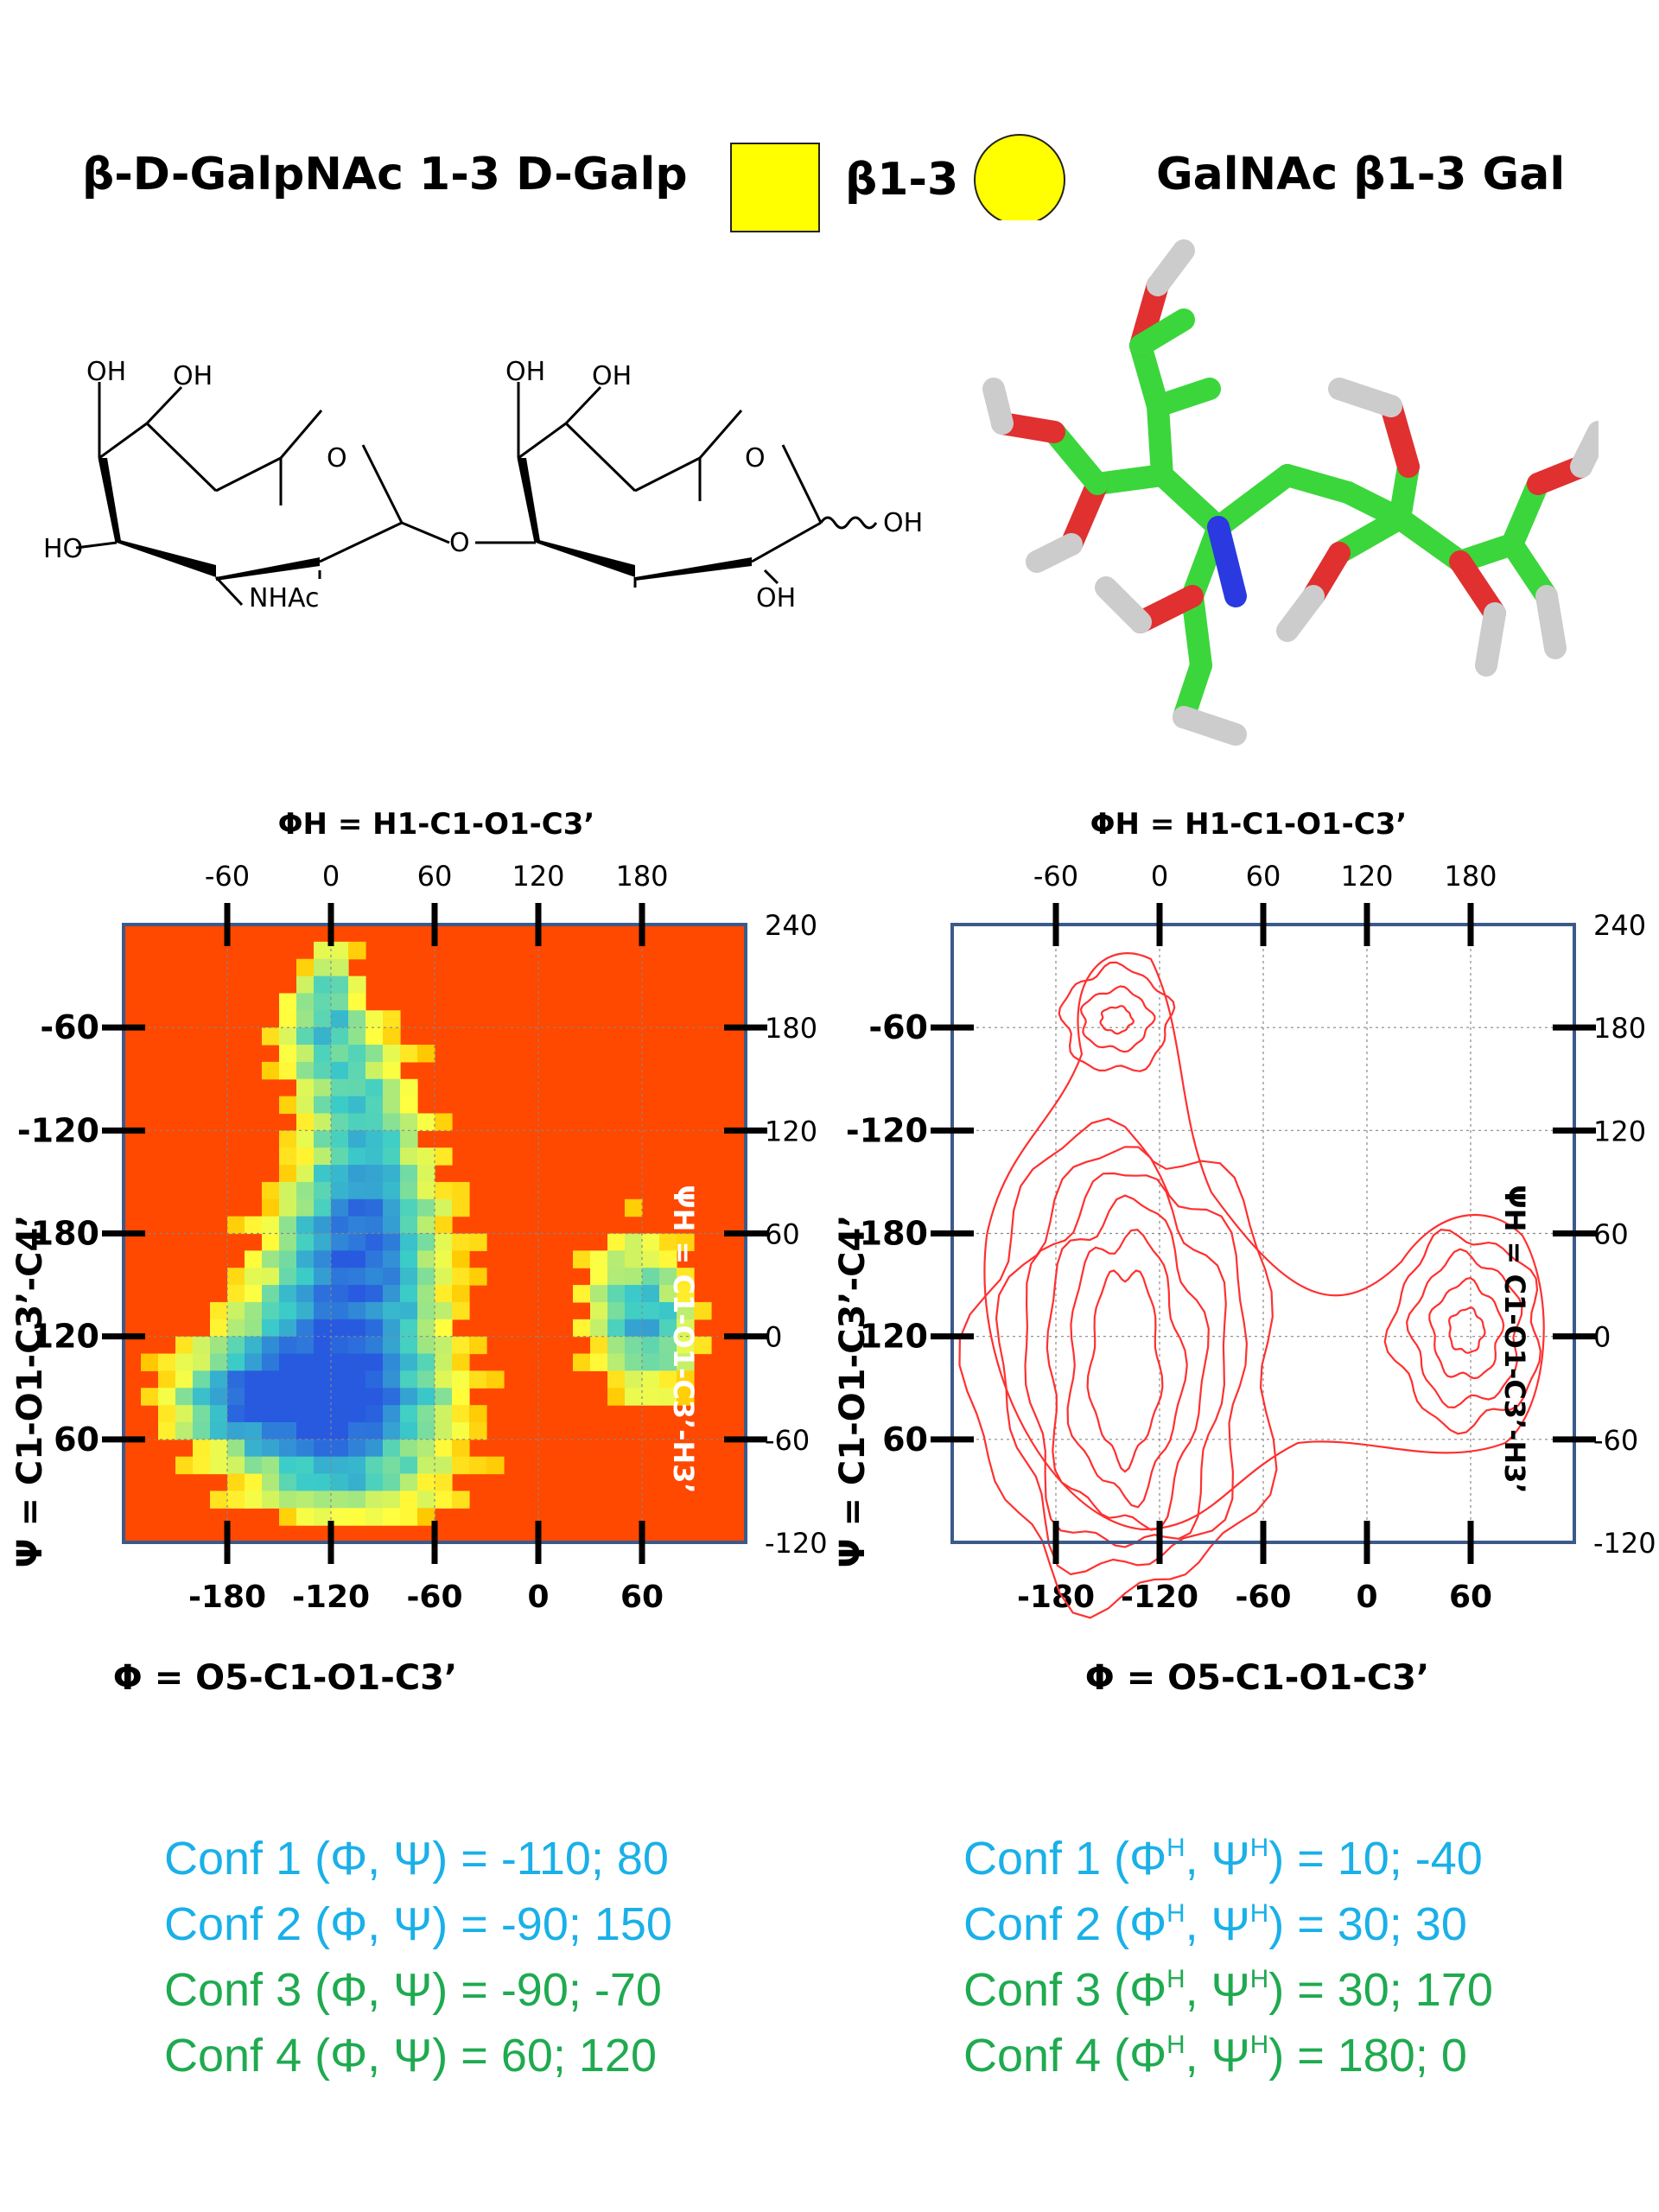 Image resolution: width=1659 pixels, height=2212 pixels. Describe the element at coordinates (612, 376) in the screenshot. I see `oh-label-4: OH` at that location.